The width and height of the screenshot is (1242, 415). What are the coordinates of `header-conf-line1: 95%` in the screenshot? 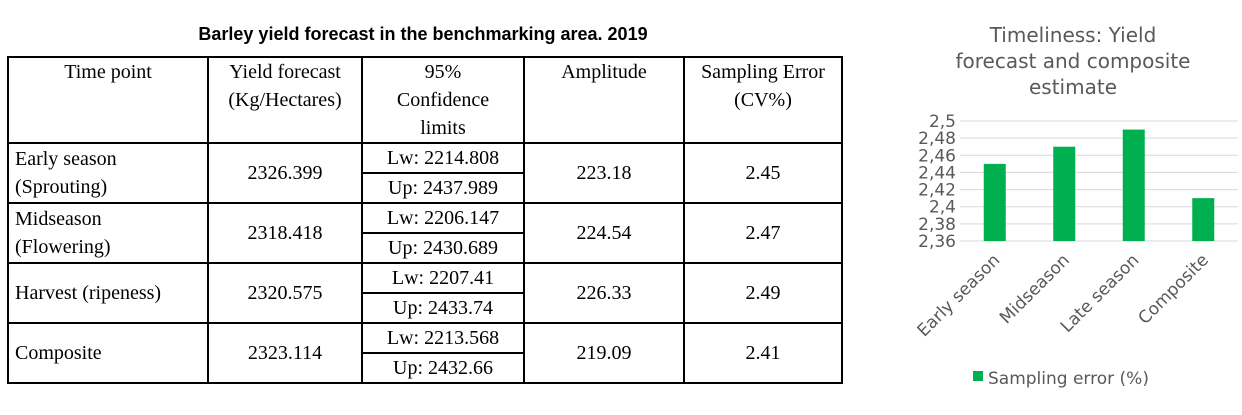 It's located at (443, 72).